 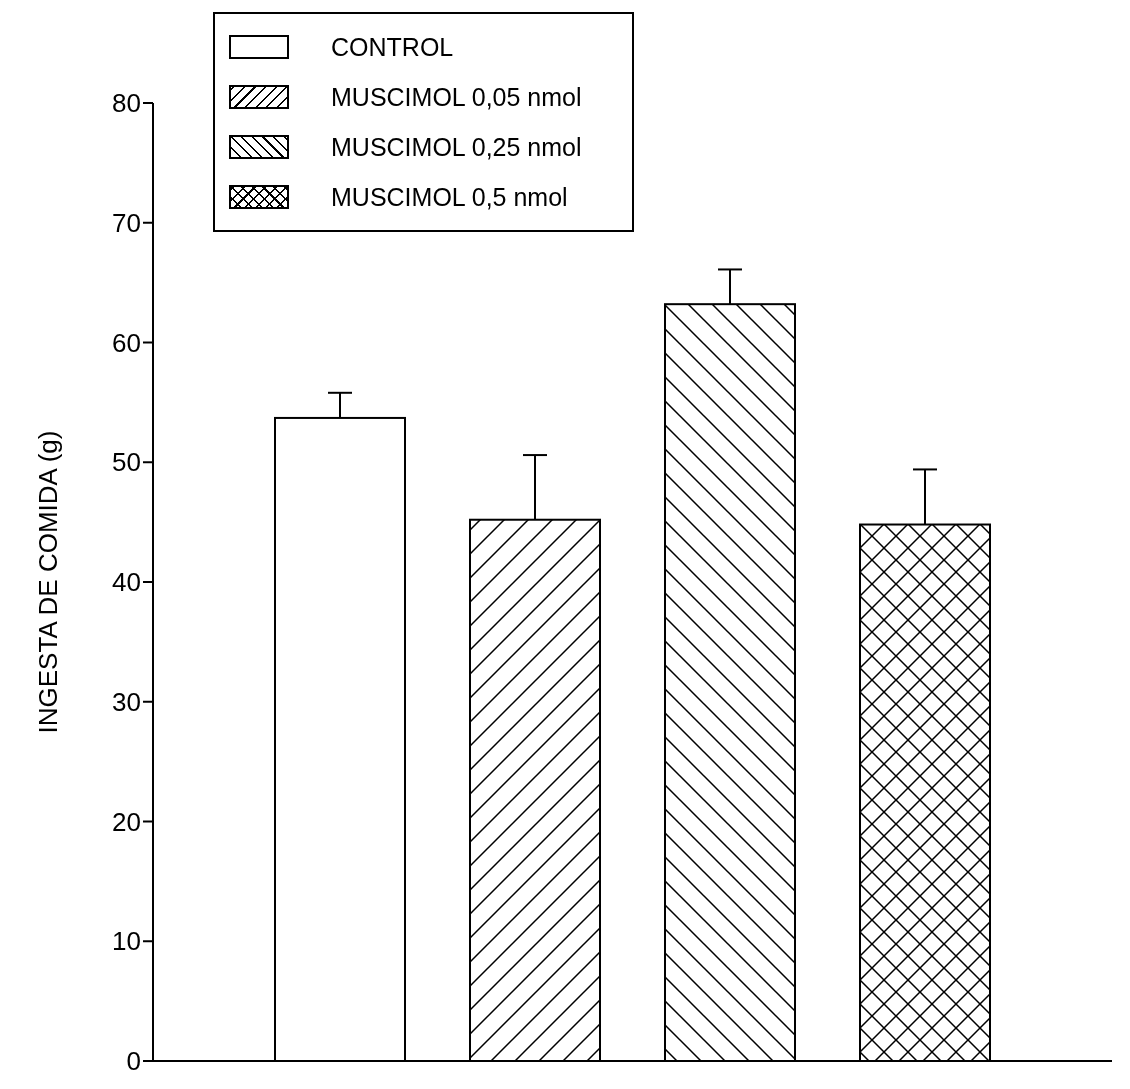 What do you see at coordinates (48, 582) in the screenshot?
I see `y-axis-title: INGESTA DE COMIDA (g)` at bounding box center [48, 582].